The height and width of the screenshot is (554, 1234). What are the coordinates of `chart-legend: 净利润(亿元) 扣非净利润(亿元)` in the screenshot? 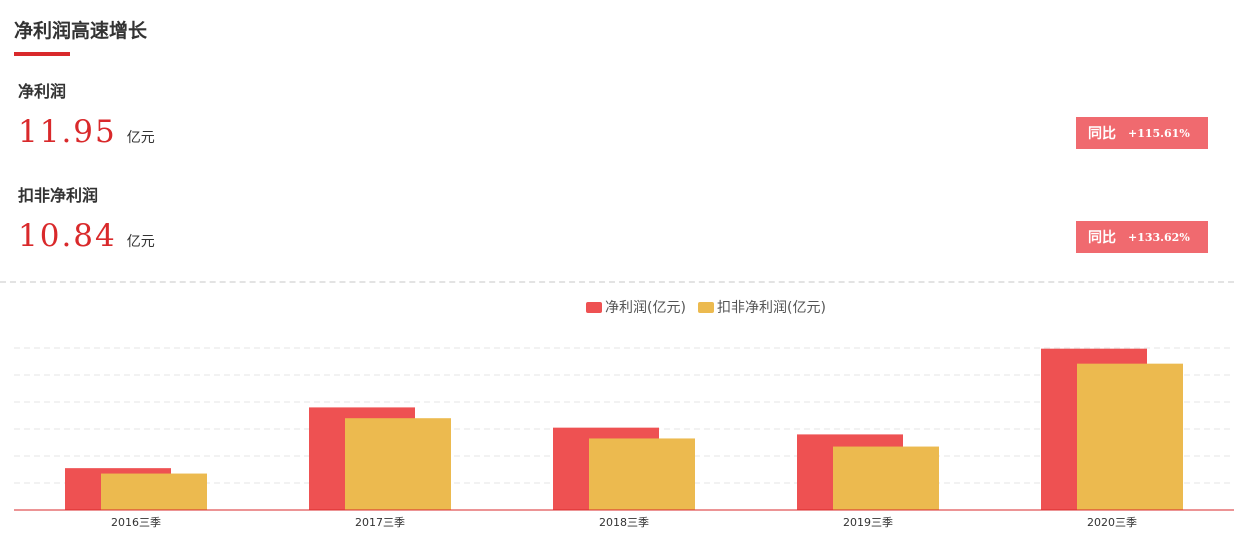 It's located at (706, 308).